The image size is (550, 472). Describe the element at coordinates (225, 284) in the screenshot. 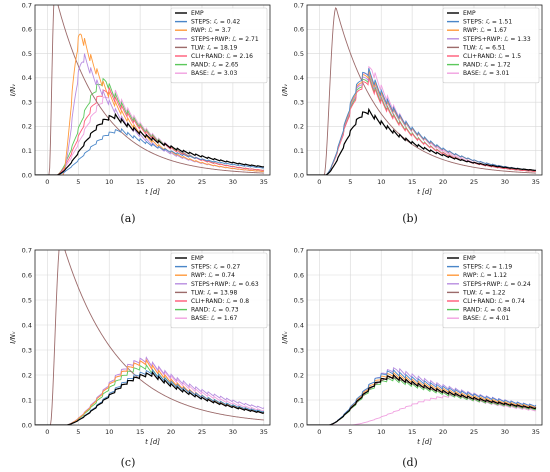

I see `legend-entry: STEPS+RWP: ℒ = 0.63` at that location.